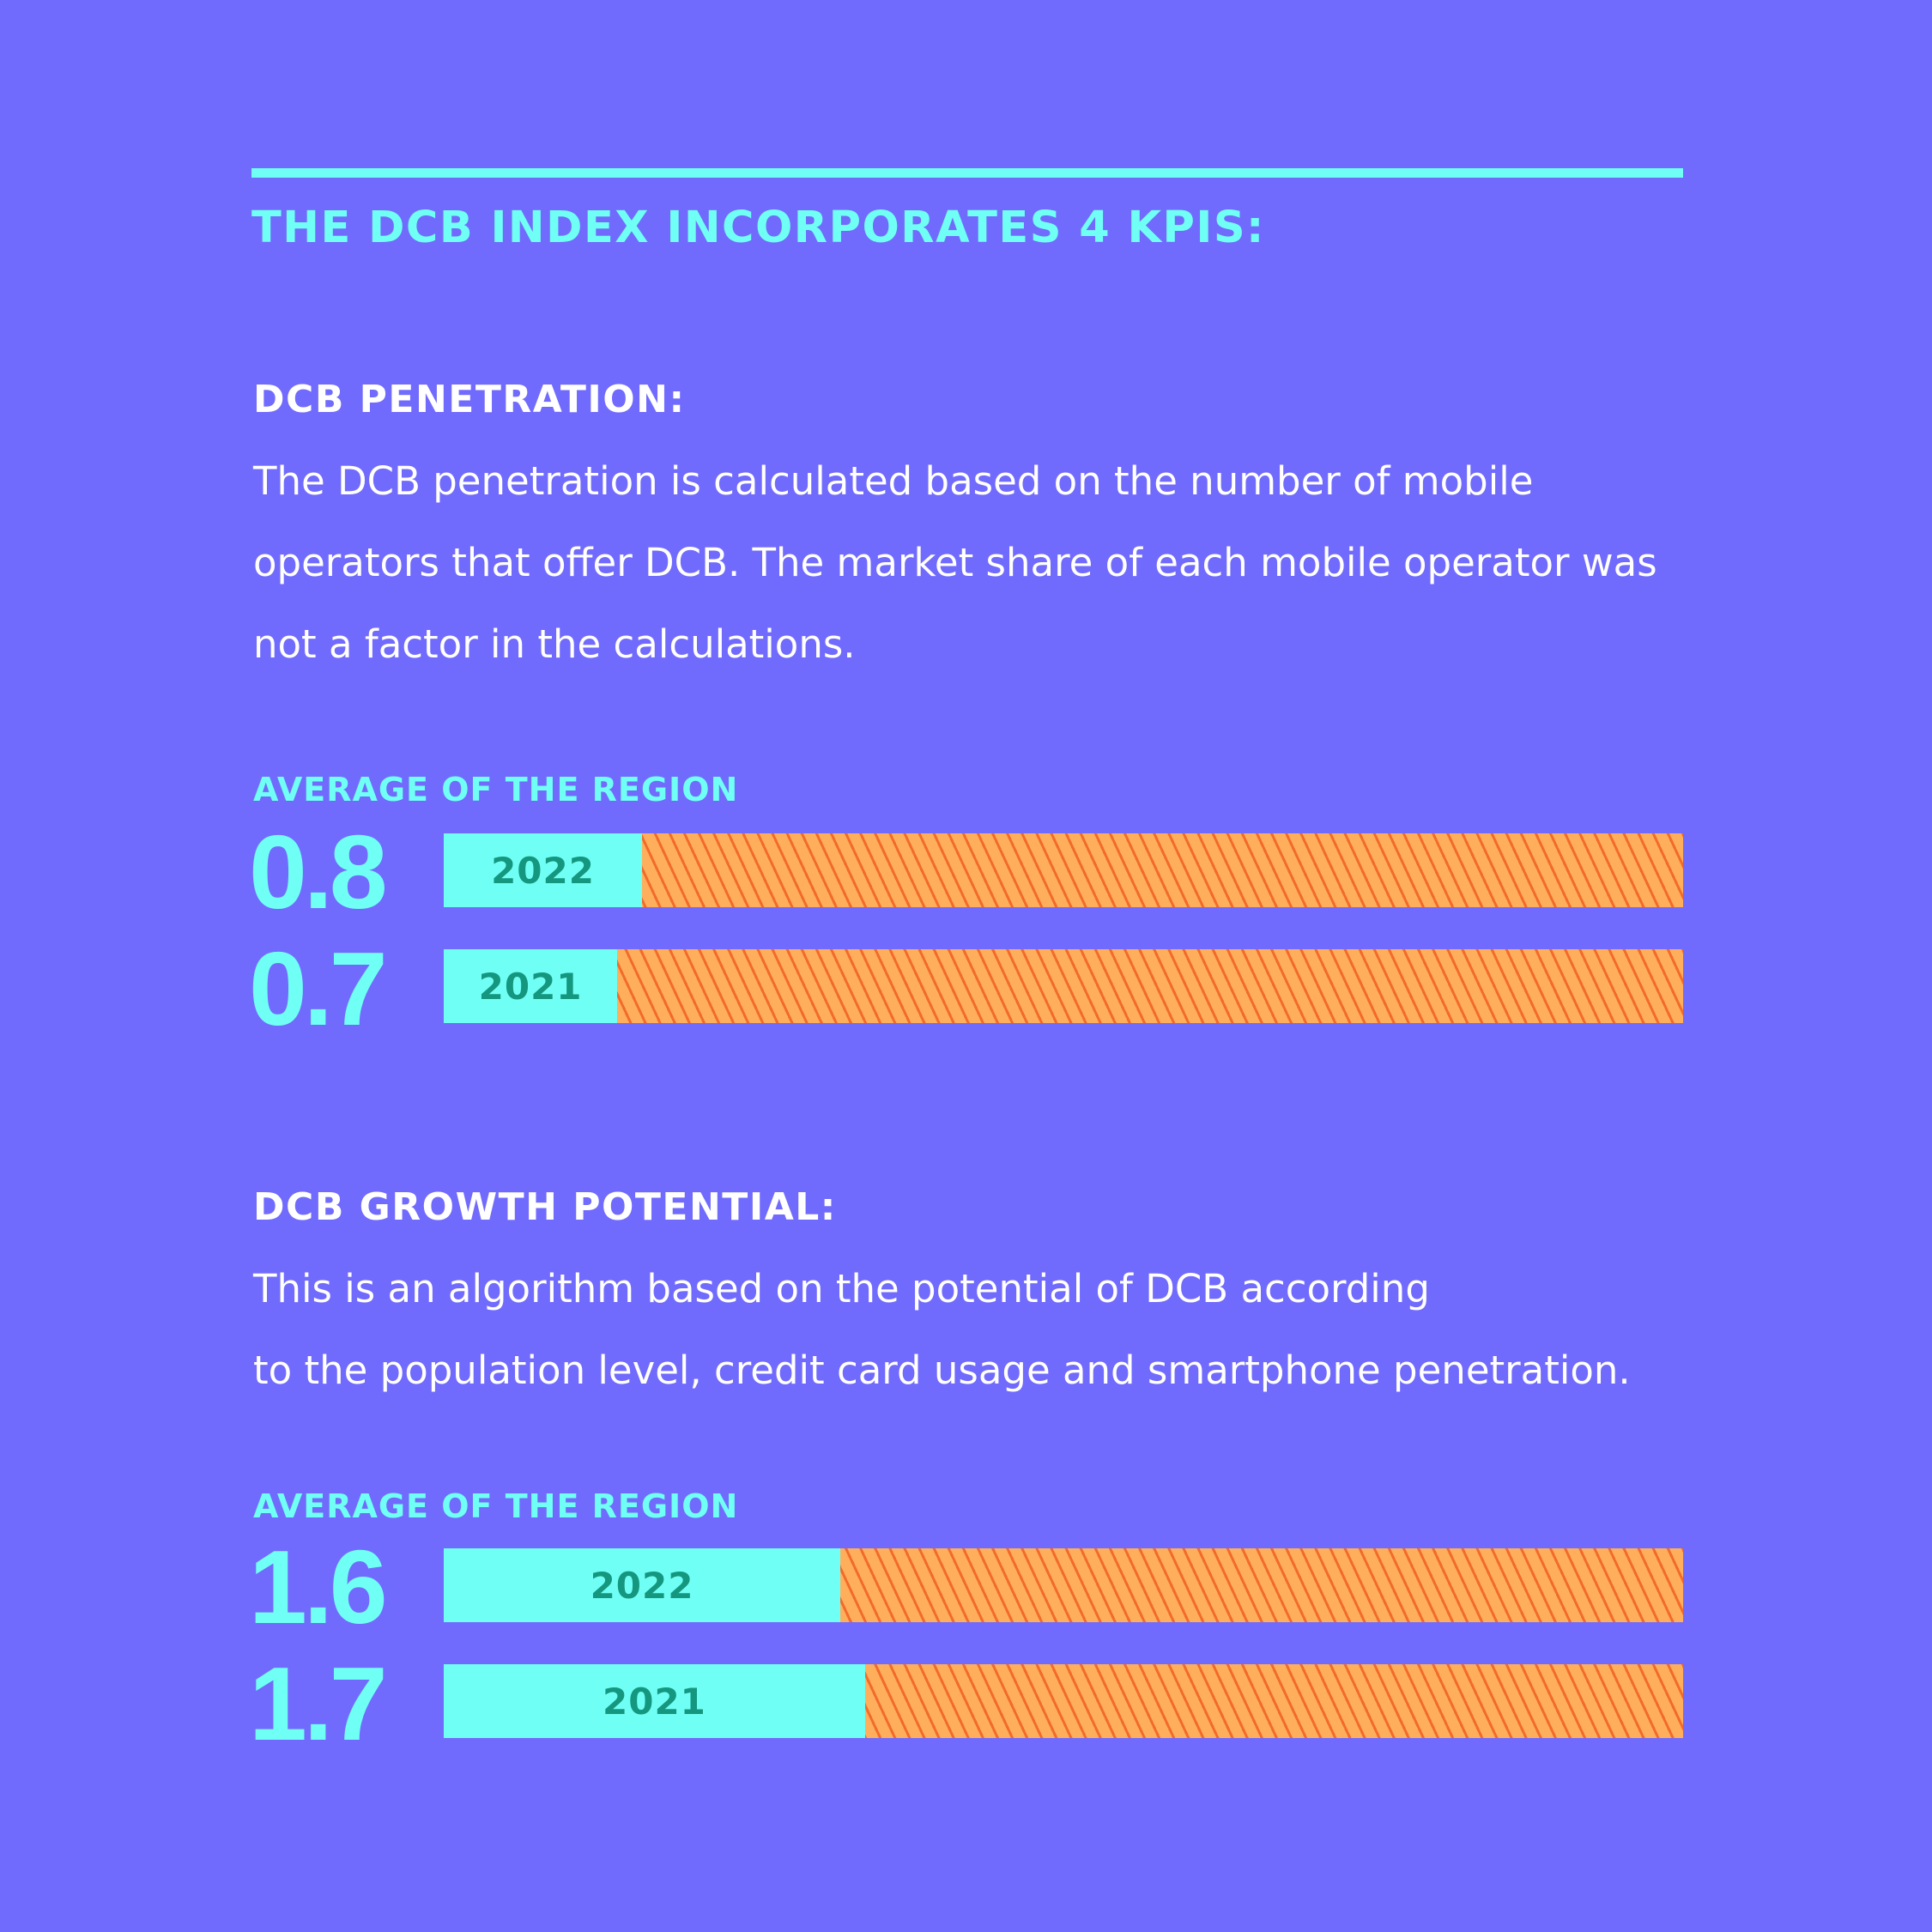 This screenshot has width=1932, height=1932. What do you see at coordinates (967, 173) in the screenshot?
I see `top-divider` at bounding box center [967, 173].